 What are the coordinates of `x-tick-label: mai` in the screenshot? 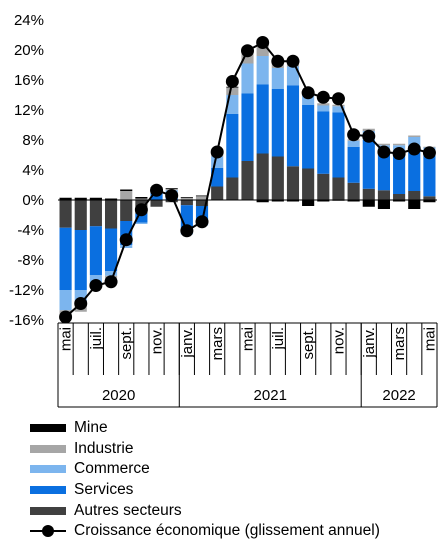 It's located at (248, 339).